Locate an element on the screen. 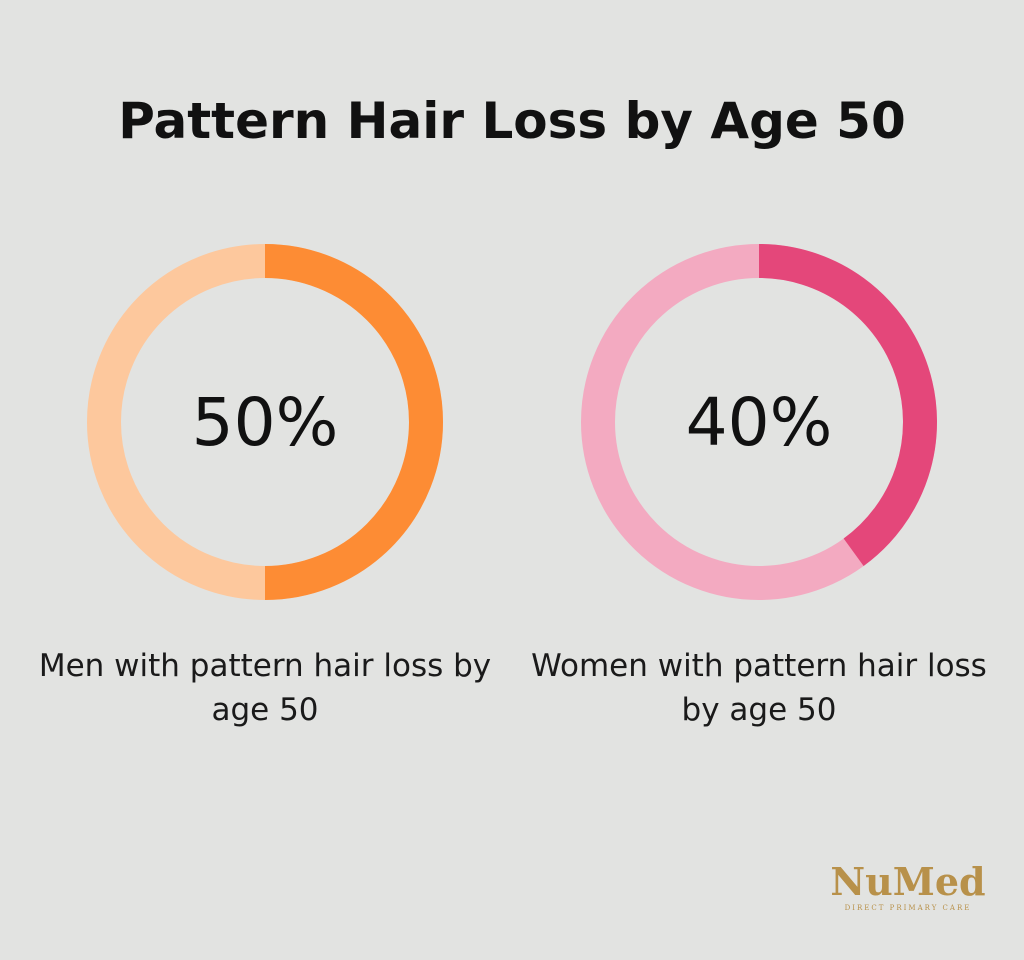 The height and width of the screenshot is (960, 1024). value-label: 50% is located at coordinates (265, 422).